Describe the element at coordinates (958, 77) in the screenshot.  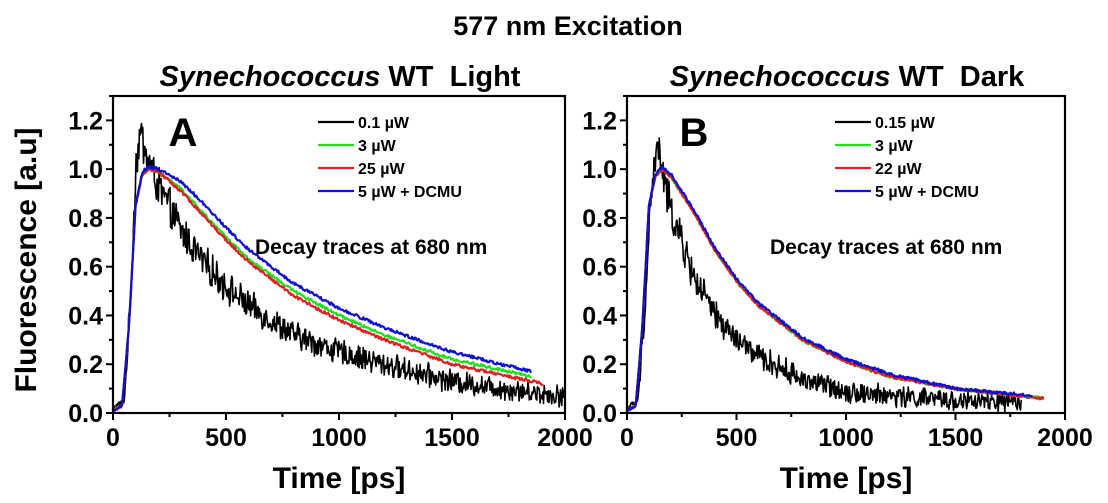
I see `panel-title-condition: WT Dark` at that location.